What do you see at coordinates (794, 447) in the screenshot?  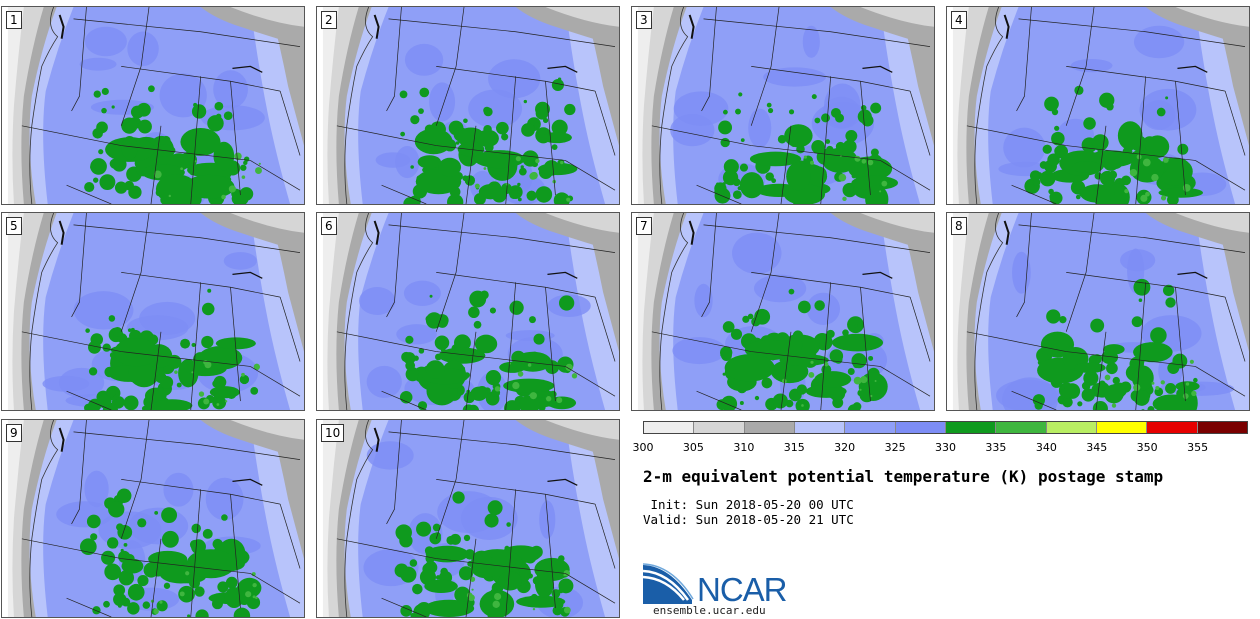 I see `colorbar-tick-label: 315` at bounding box center [794, 447].